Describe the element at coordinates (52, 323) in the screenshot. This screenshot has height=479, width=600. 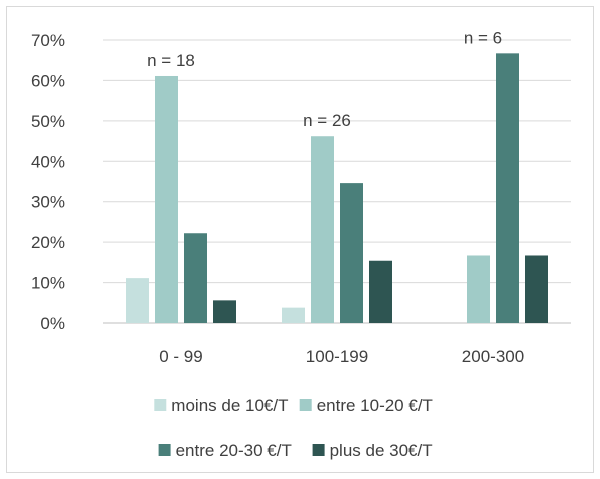
I see `y-tick-label: 0%` at that location.